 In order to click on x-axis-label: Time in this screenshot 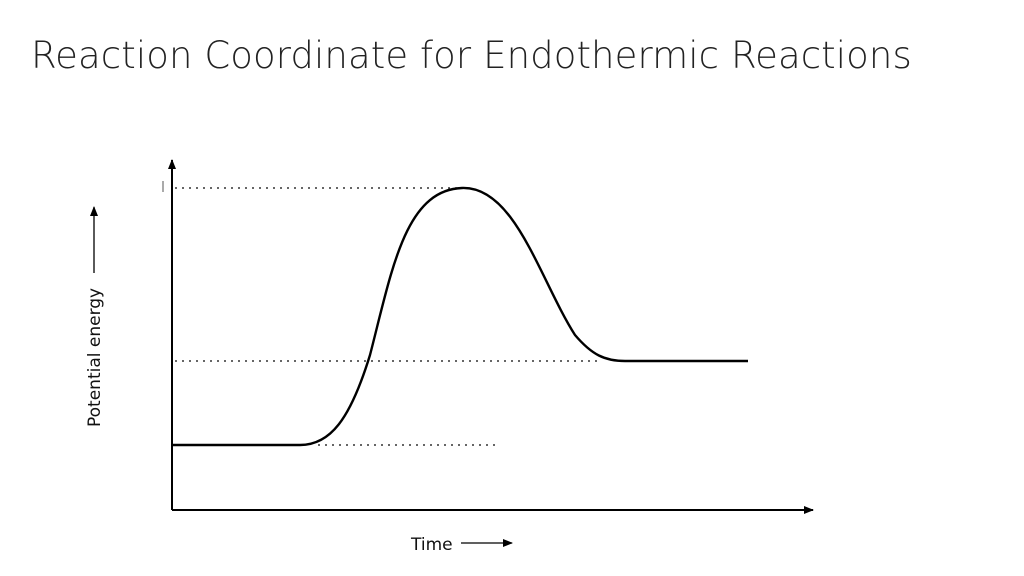, I will do `click(431, 545)`.